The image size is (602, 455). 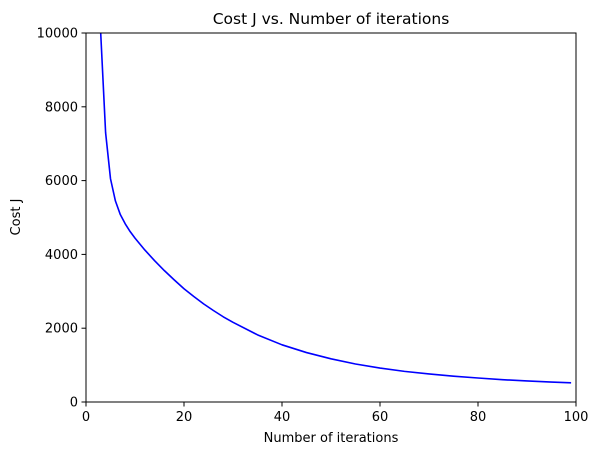 I want to click on y-tick-label: 6000, so click(x=61, y=181).